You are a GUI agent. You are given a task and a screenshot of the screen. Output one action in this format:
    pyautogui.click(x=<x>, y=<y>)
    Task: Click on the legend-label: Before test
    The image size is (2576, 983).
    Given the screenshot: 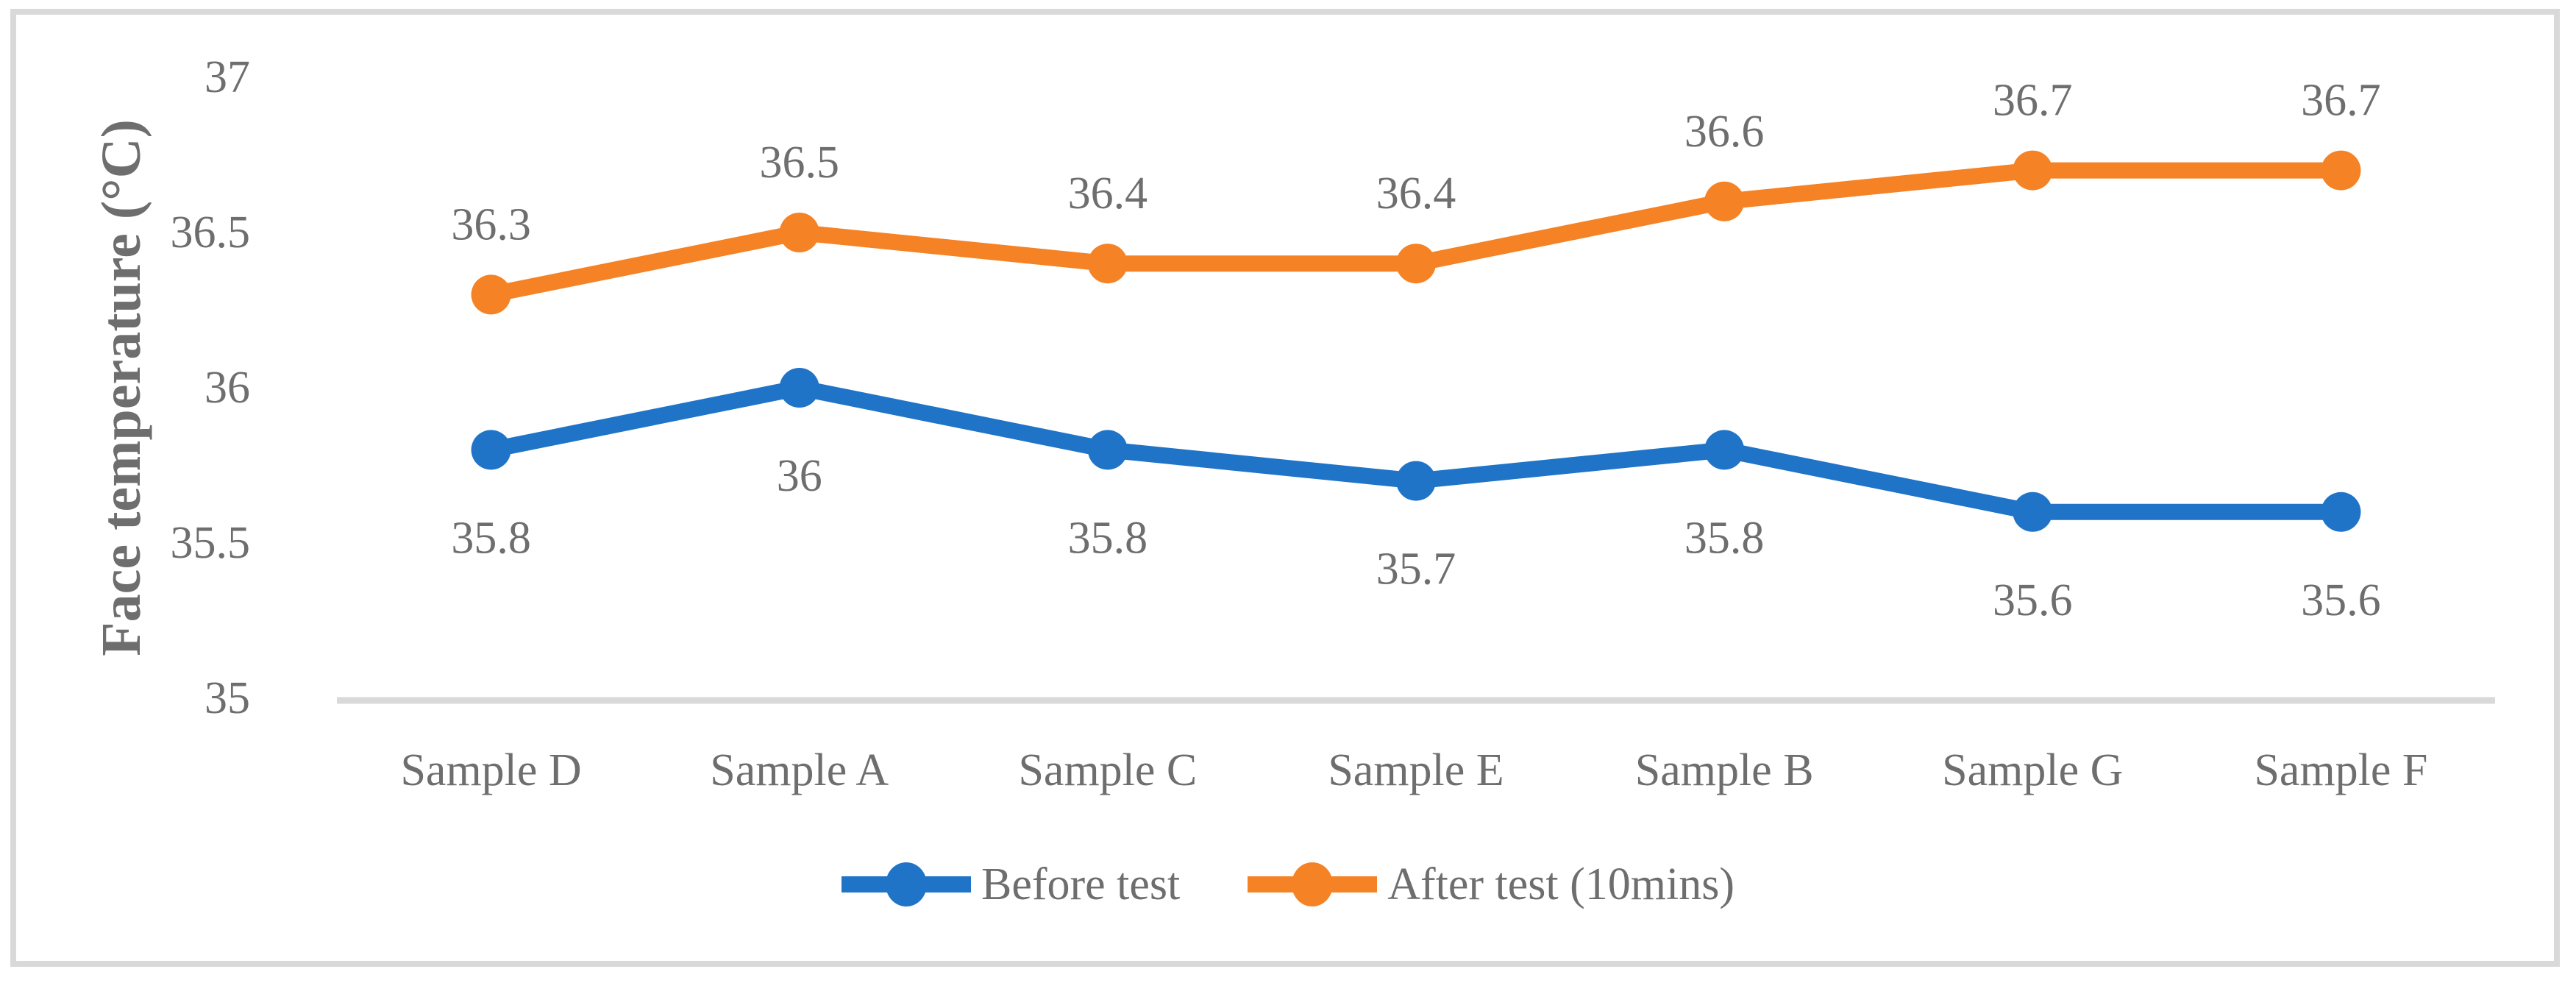 What is the action you would take?
    pyautogui.click(x=1081, y=884)
    